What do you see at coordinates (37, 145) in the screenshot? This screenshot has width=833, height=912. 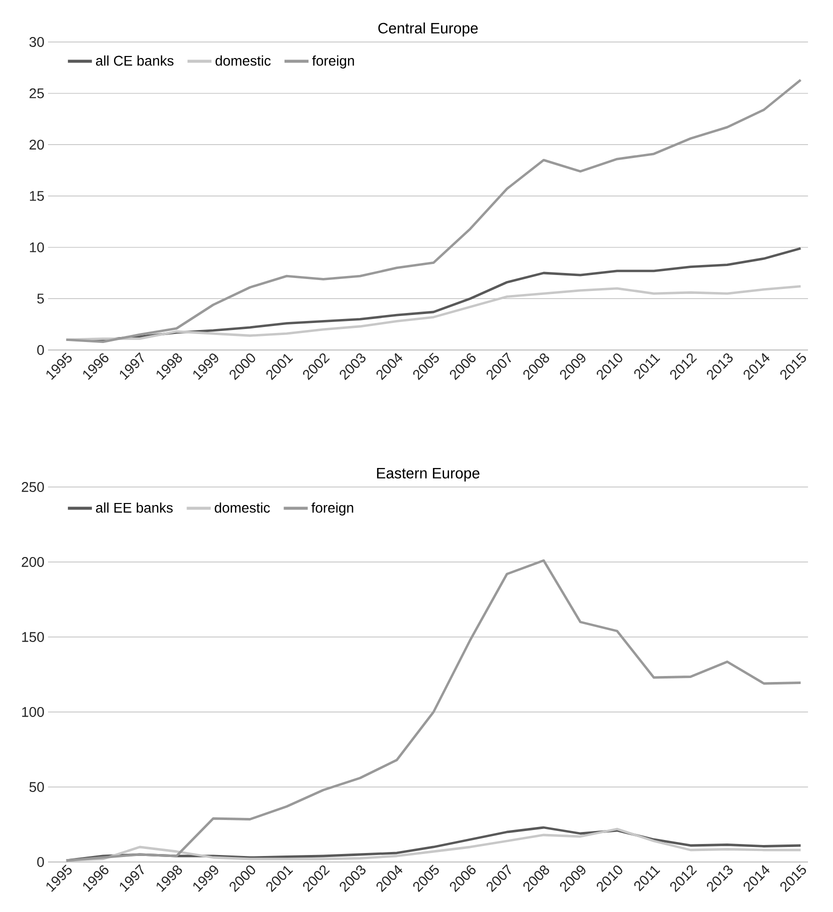 I see `y-tick-label: 20` at bounding box center [37, 145].